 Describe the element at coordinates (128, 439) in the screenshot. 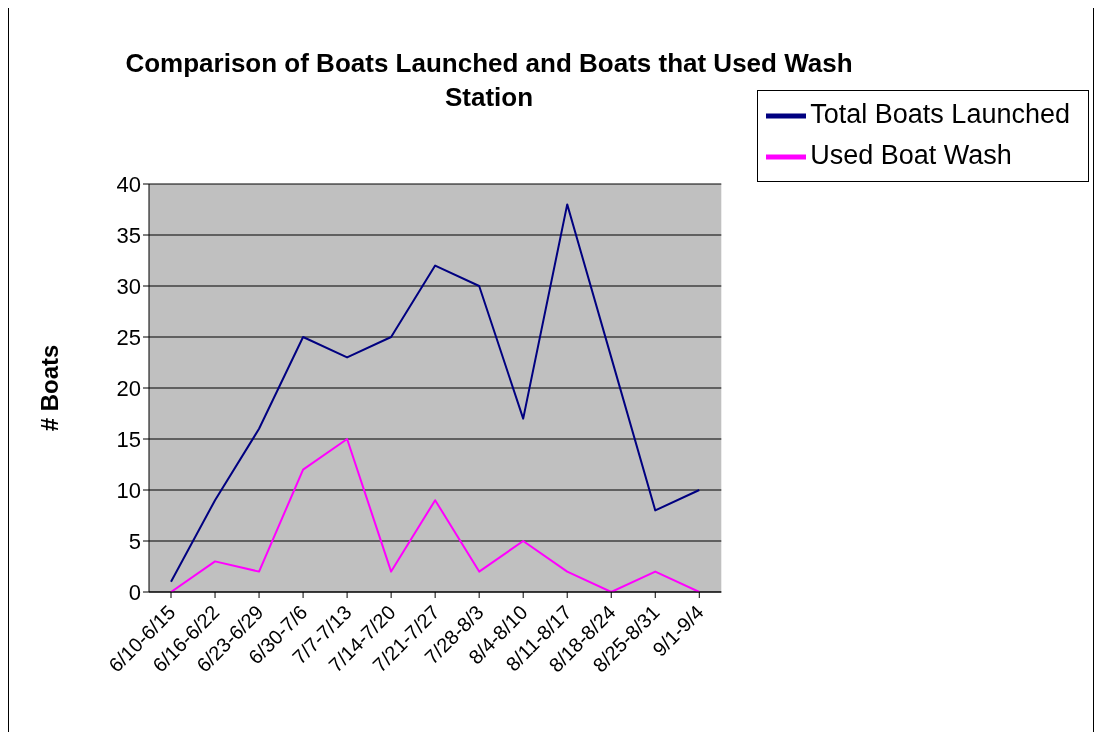

I see `y-tick-label: 15` at that location.